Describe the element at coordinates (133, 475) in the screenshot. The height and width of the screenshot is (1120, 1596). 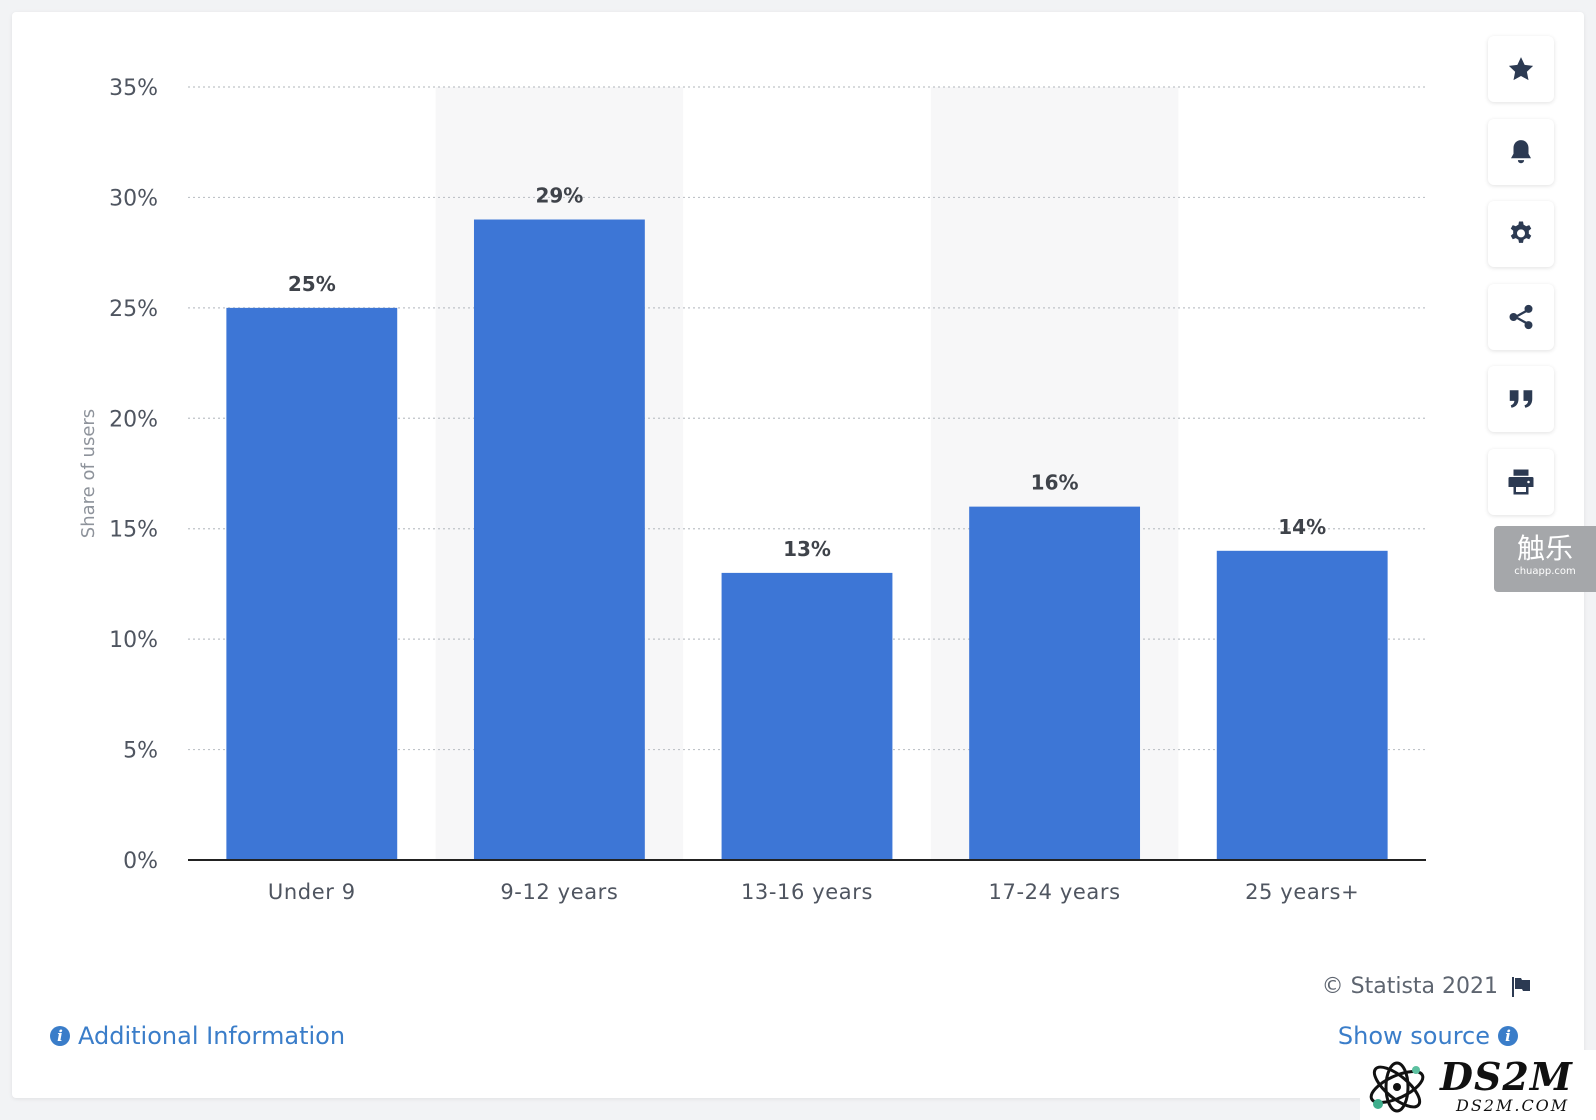
I see `y-axis-ticks: 0% 5% 10% 15% 20% 25% 30% 35%` at that location.